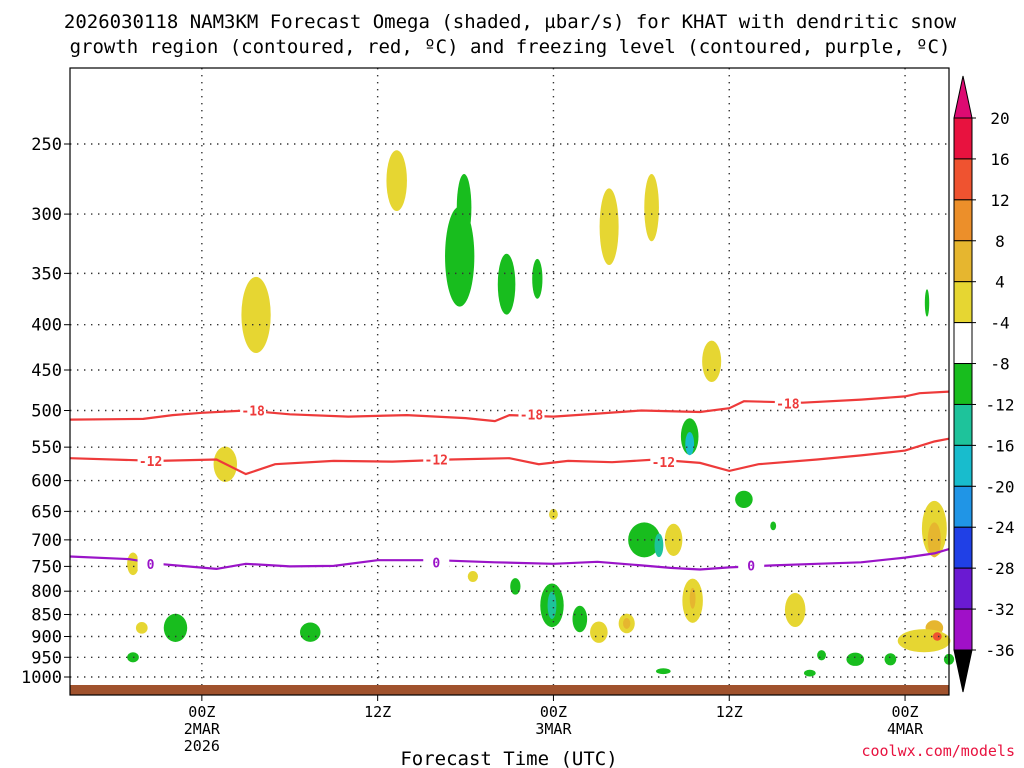 This screenshot has height=768, width=1024. Describe the element at coordinates (1000, 609) in the screenshot. I see `colorbar-label: -32` at that location.